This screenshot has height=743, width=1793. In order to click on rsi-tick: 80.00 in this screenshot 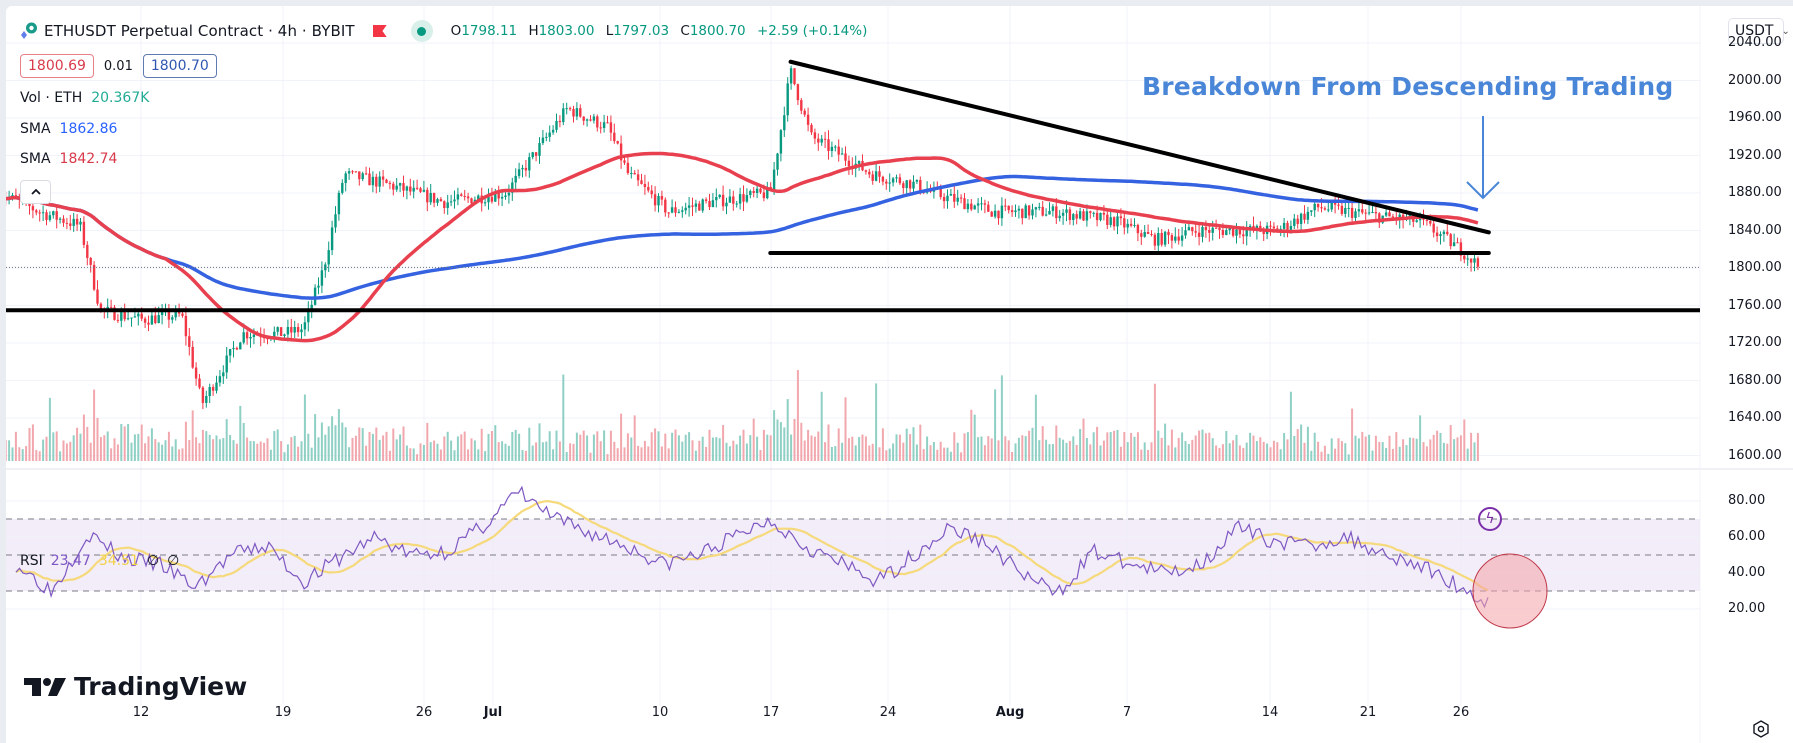, I will do `click(1747, 500)`.